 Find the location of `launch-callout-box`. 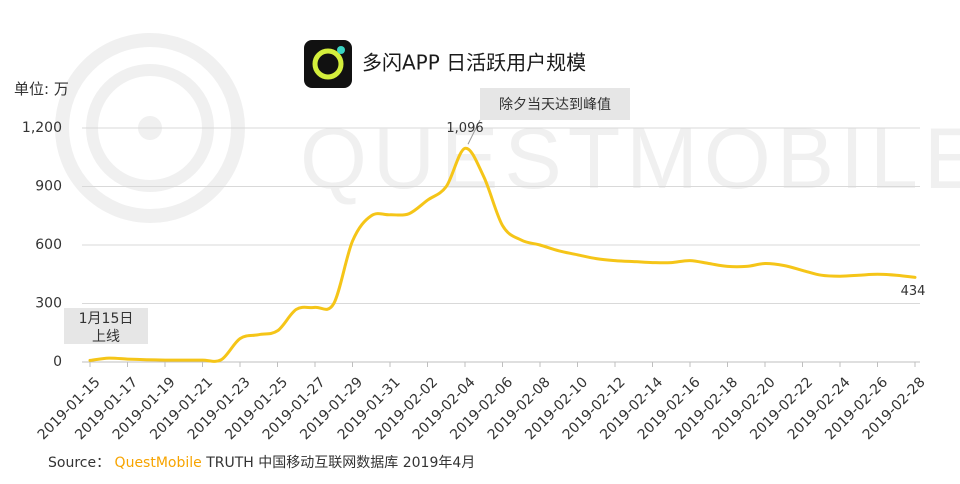

launch-callout-box is located at coordinates (106, 326).